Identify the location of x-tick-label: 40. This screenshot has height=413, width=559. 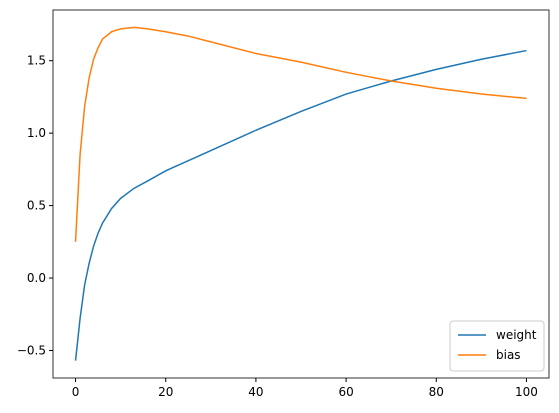
(255, 392).